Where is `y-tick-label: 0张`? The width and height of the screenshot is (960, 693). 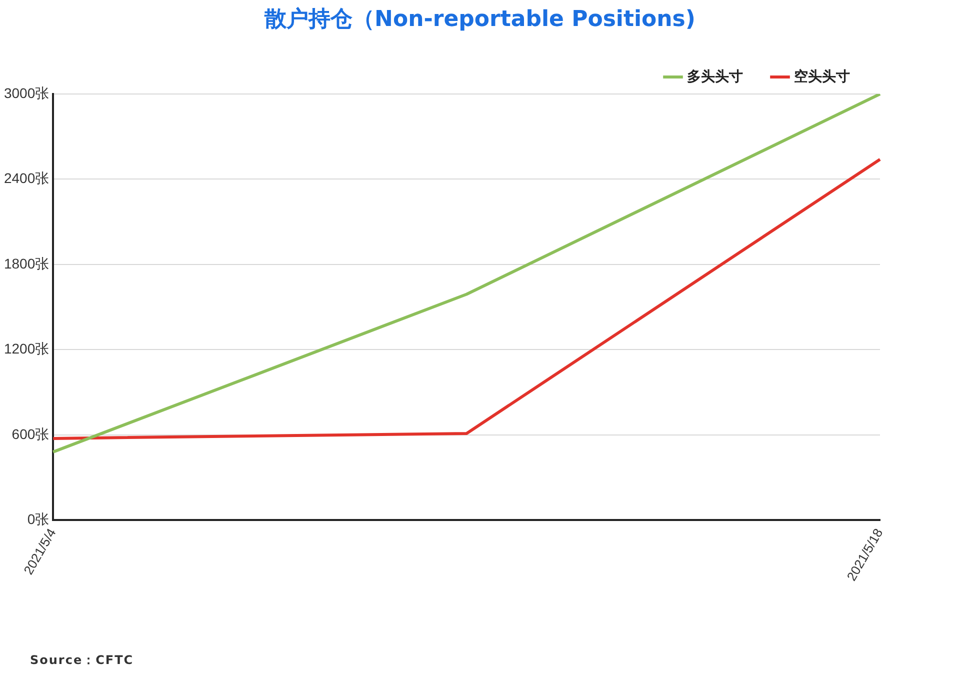 y-tick-label: 0张 is located at coordinates (38, 518).